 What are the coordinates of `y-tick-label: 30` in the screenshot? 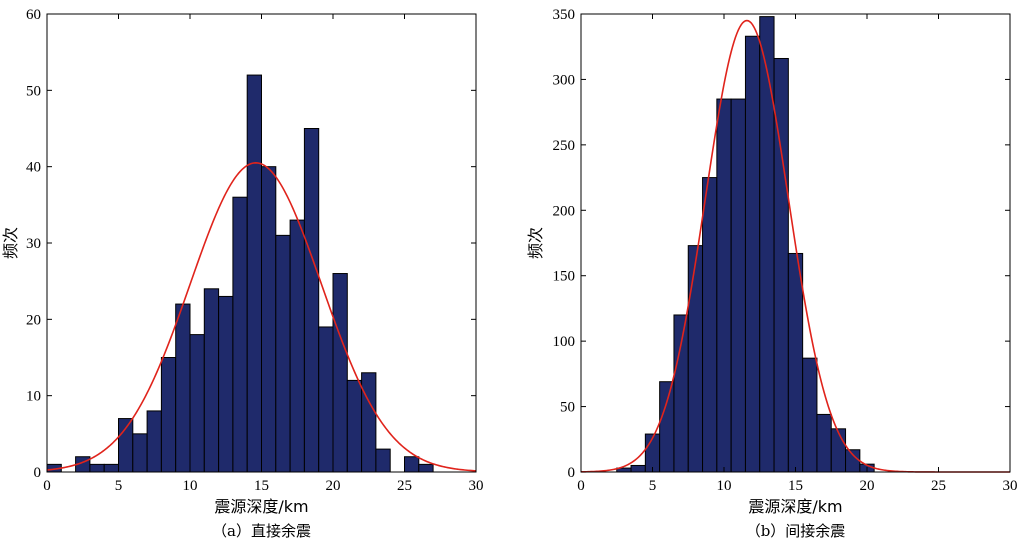 It's located at (33, 244).